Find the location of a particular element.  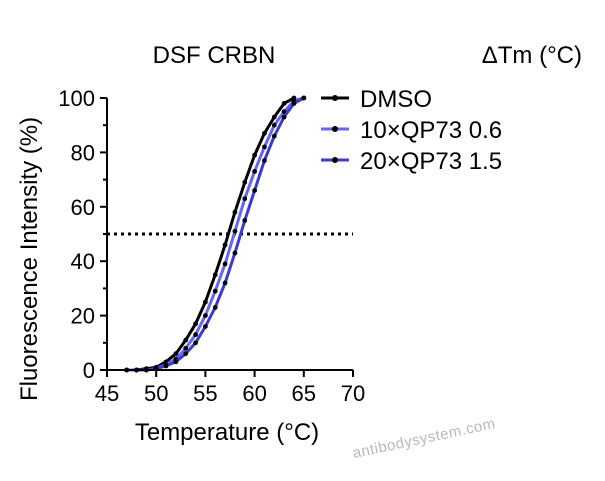

x-tick-label: 55 is located at coordinates (205, 393).